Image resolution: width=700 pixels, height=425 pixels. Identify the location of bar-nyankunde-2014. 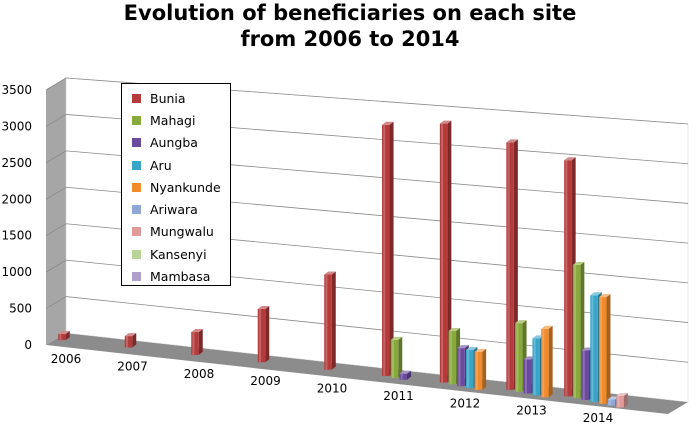
(604, 349).